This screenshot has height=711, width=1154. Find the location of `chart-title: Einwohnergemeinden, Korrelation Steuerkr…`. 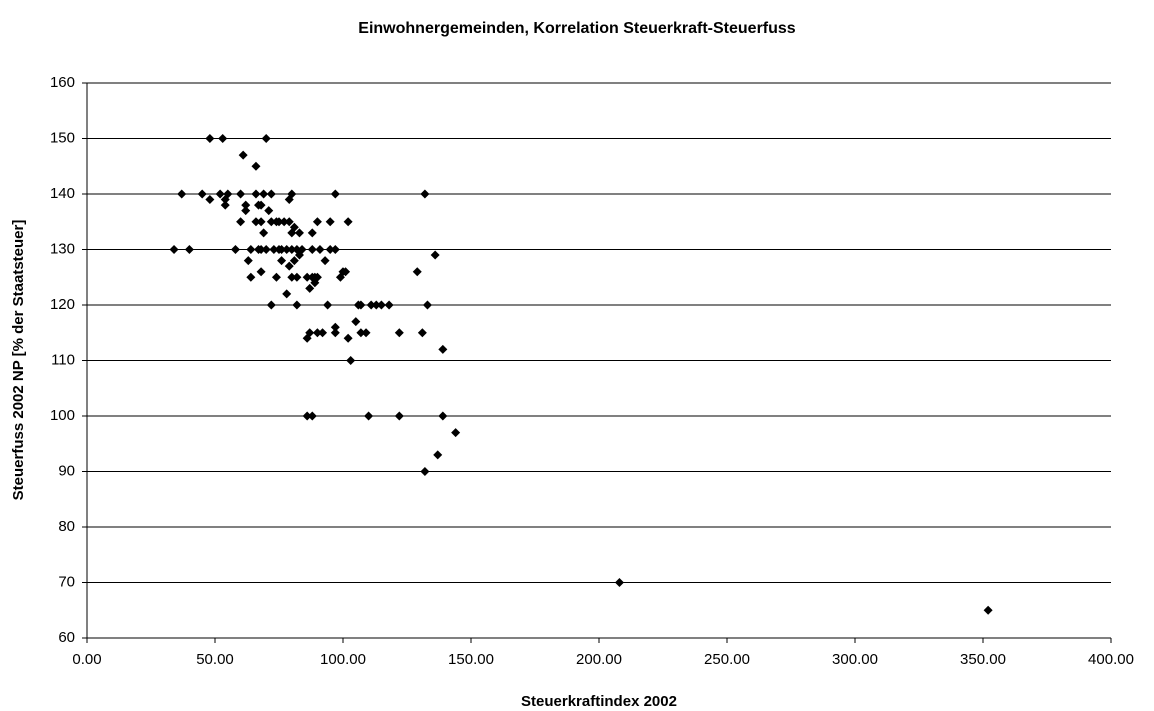

chart-title: Einwohnergemeinden, Korrelation Steuerkr… is located at coordinates (577, 28).